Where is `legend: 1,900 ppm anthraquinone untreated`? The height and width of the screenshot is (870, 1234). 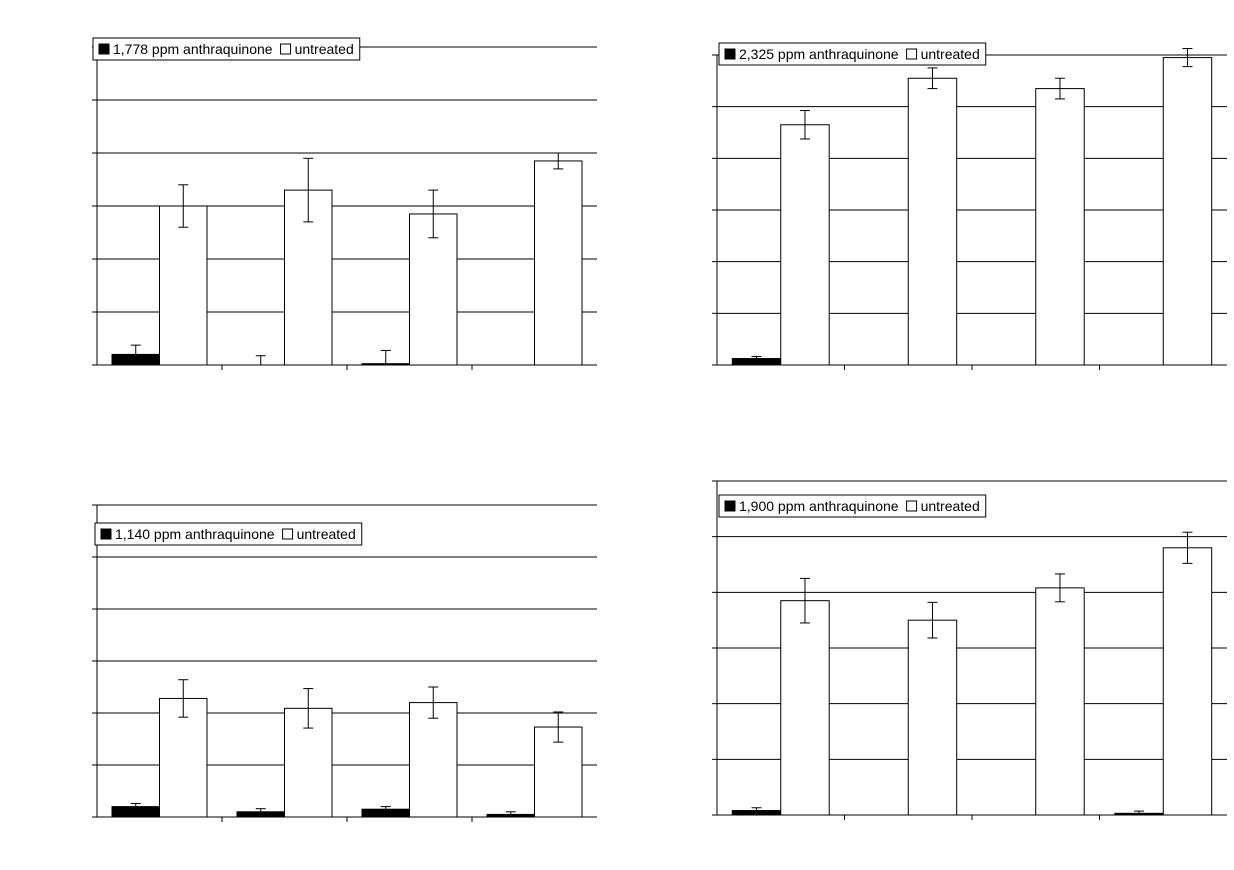 legend: 1,900 ppm anthraquinone untreated is located at coordinates (852, 506).